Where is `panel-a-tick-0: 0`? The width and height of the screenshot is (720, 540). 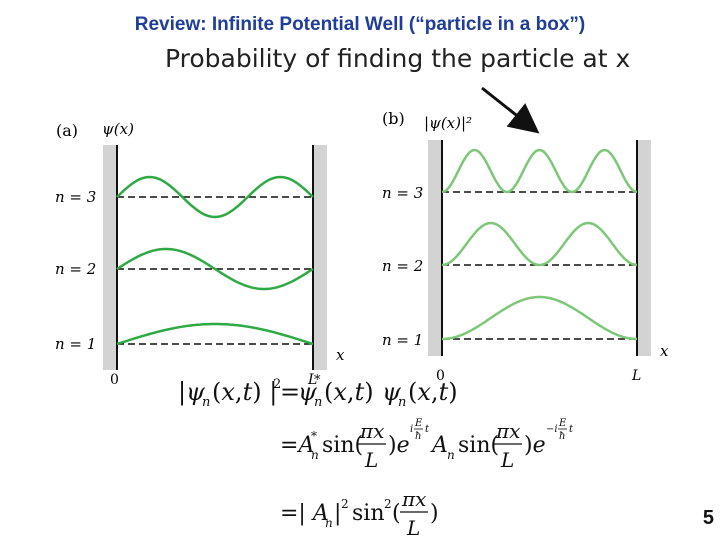 panel-a-tick-0: 0 is located at coordinates (114, 379).